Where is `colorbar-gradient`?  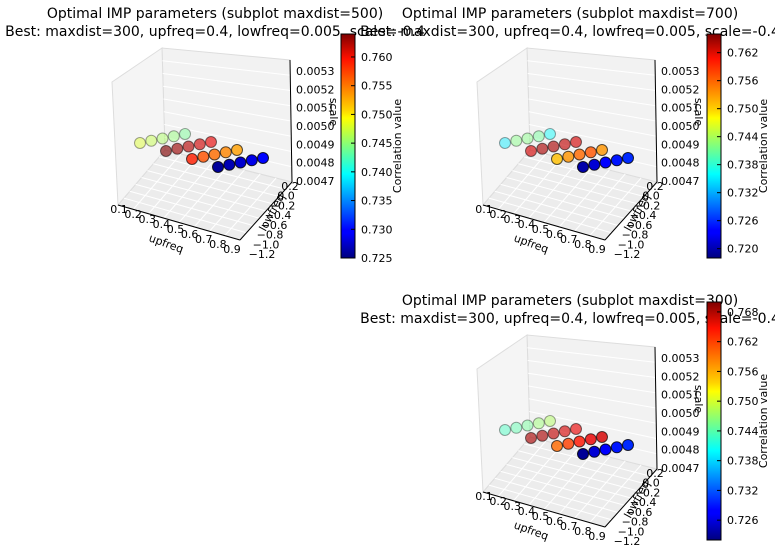
colorbar-gradient is located at coordinates (714, 421).